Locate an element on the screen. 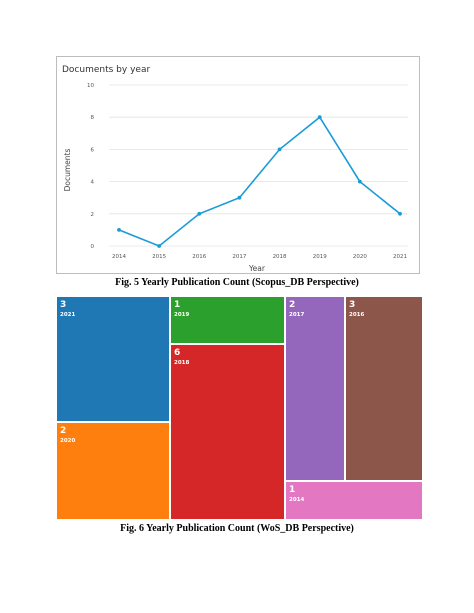  tile-label: 2014 is located at coordinates (297, 500).